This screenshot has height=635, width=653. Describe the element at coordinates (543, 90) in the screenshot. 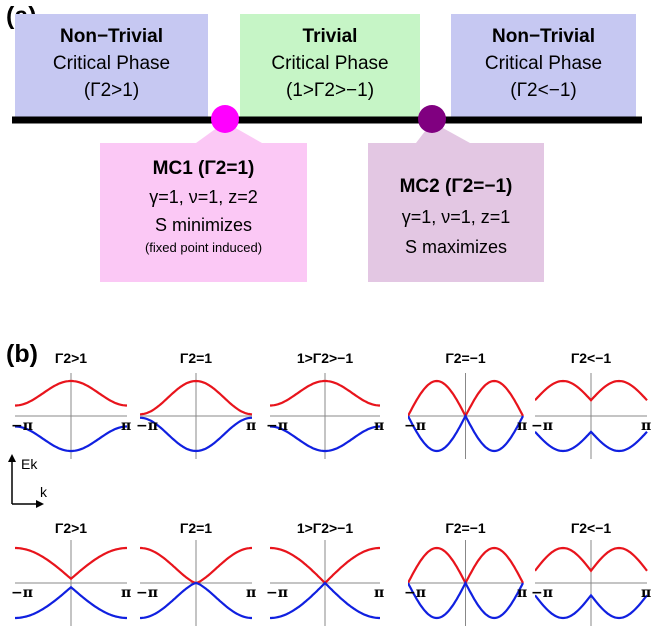

I see `phase-condition: (Γ2<−1)` at that location.